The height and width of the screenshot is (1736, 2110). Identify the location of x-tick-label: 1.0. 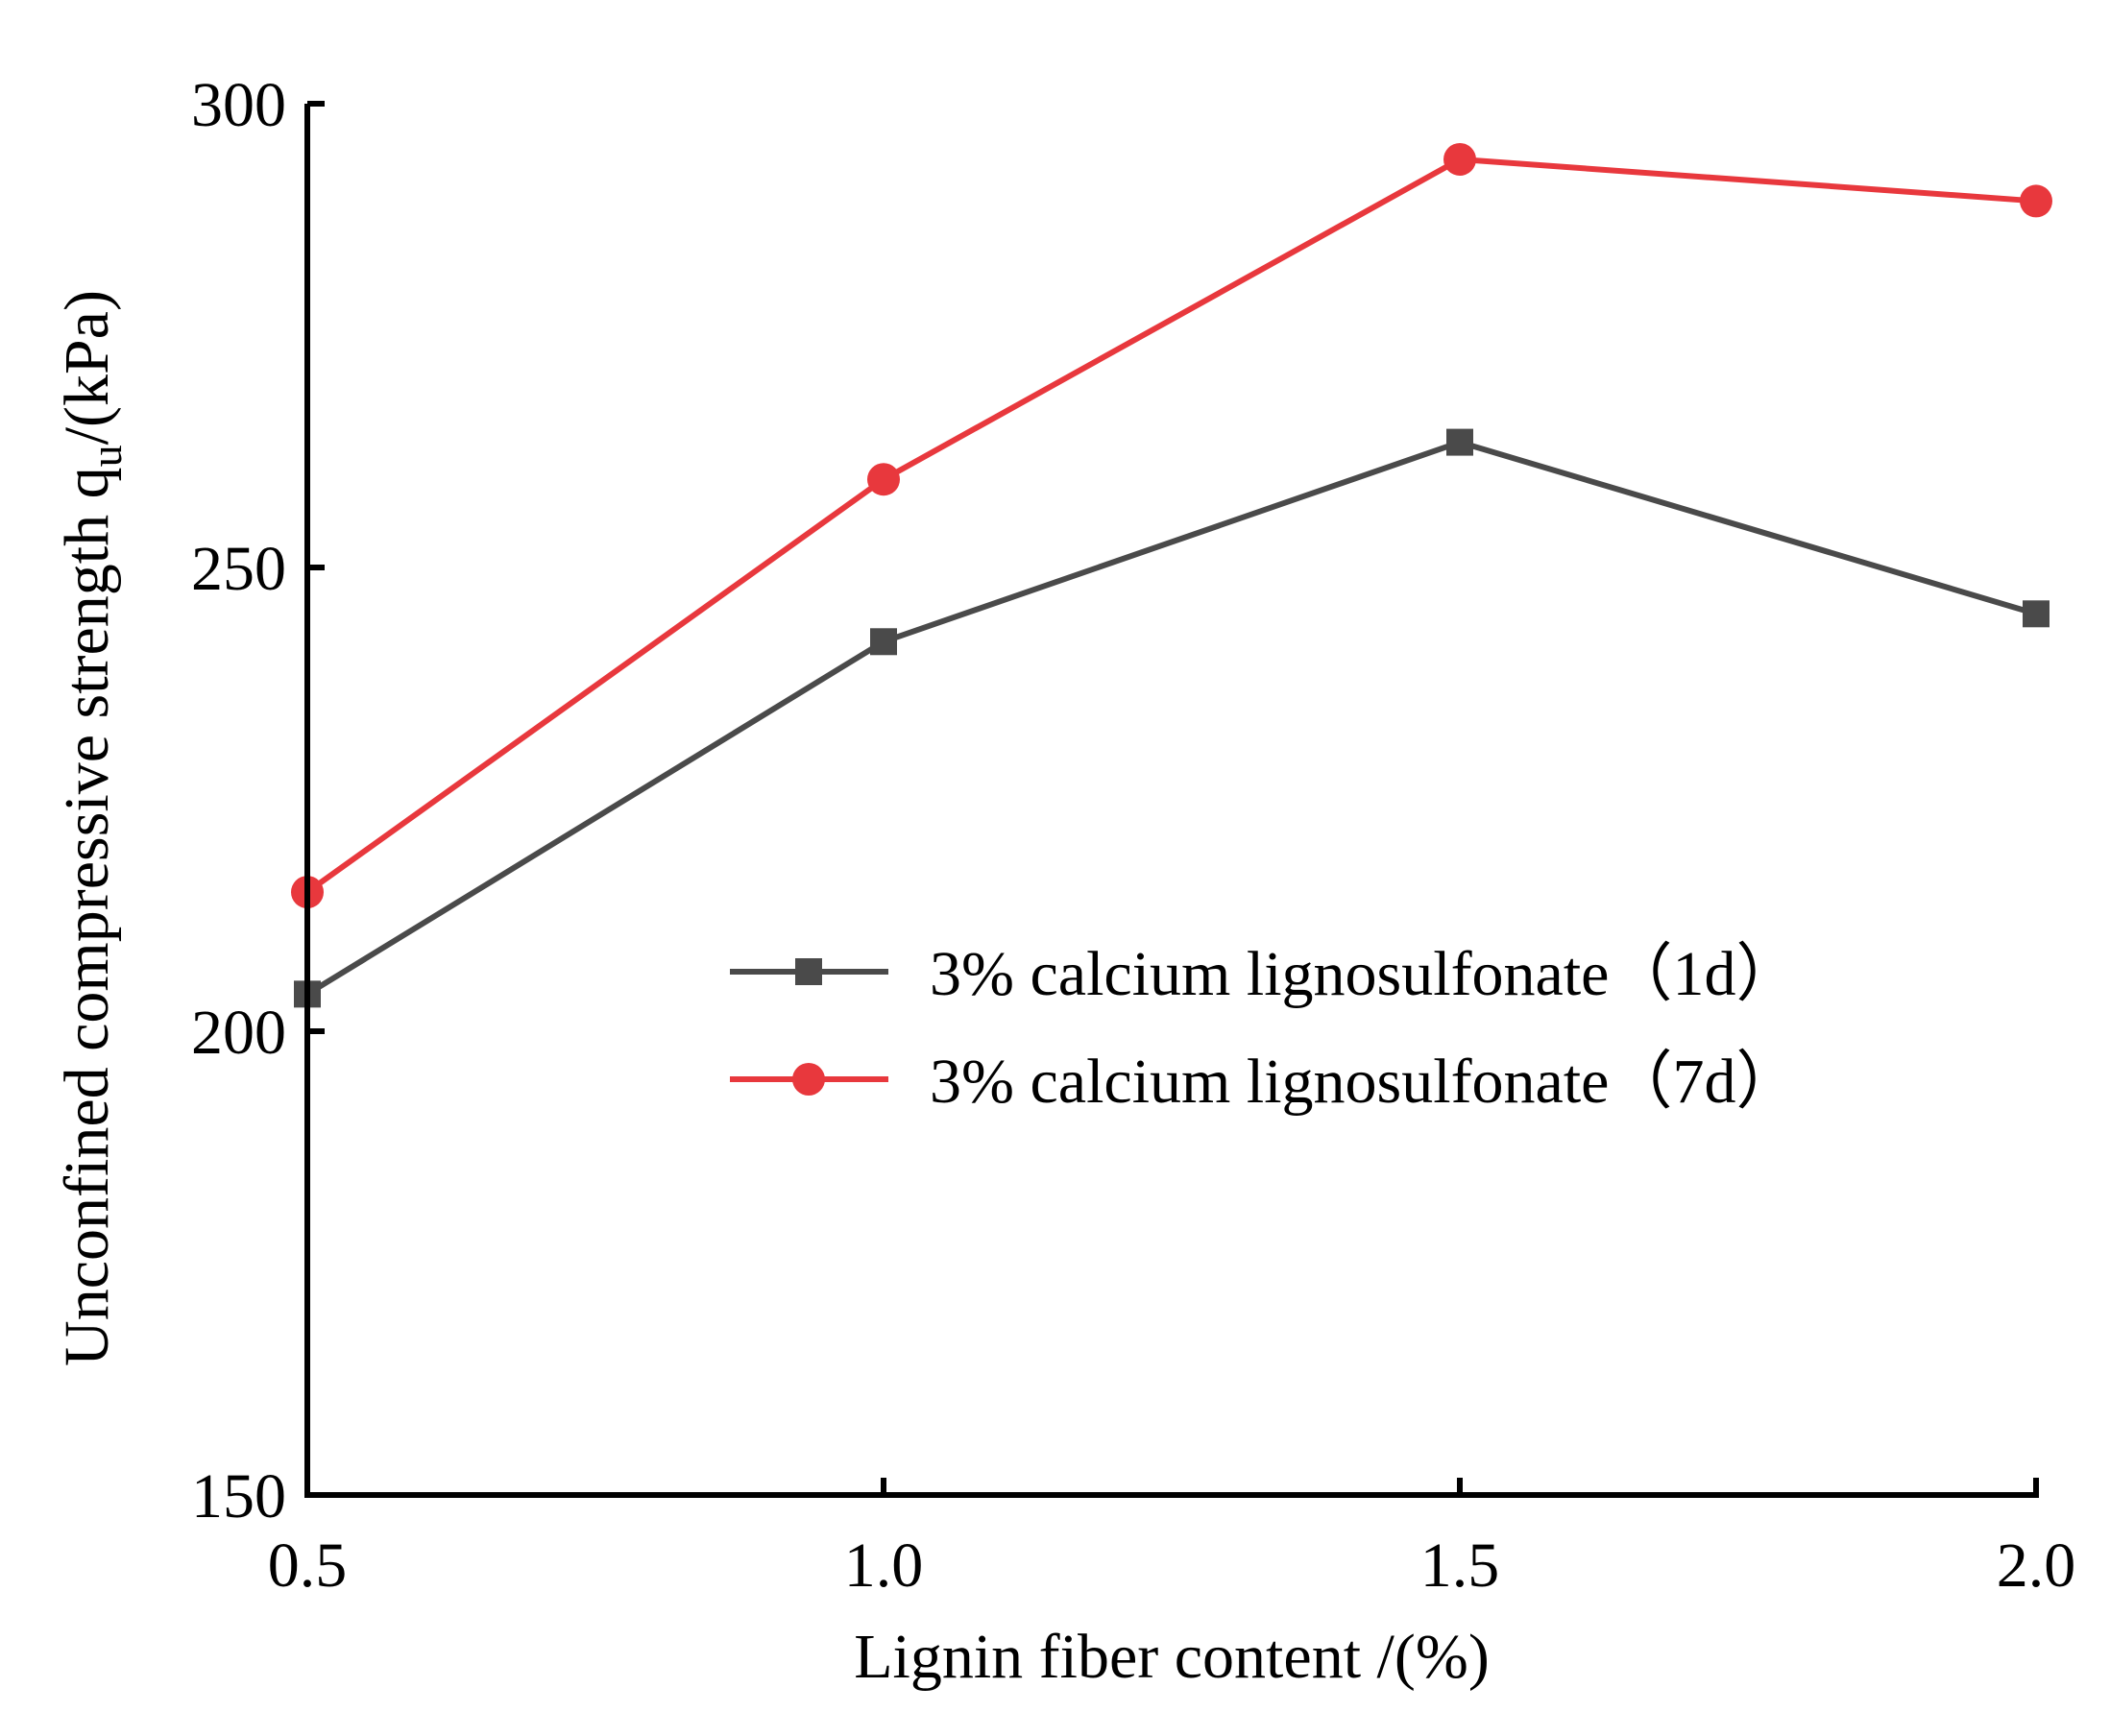
(884, 1566).